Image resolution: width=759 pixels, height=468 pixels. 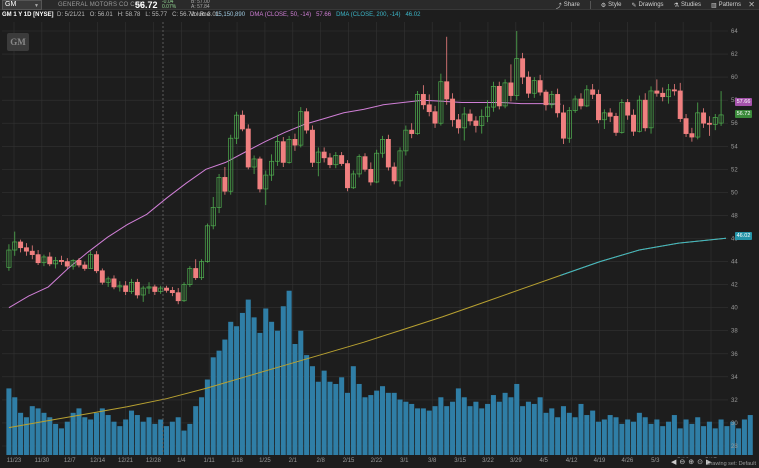 I want to click on zoom-out-icon: ⊖, so click(x=682, y=462).